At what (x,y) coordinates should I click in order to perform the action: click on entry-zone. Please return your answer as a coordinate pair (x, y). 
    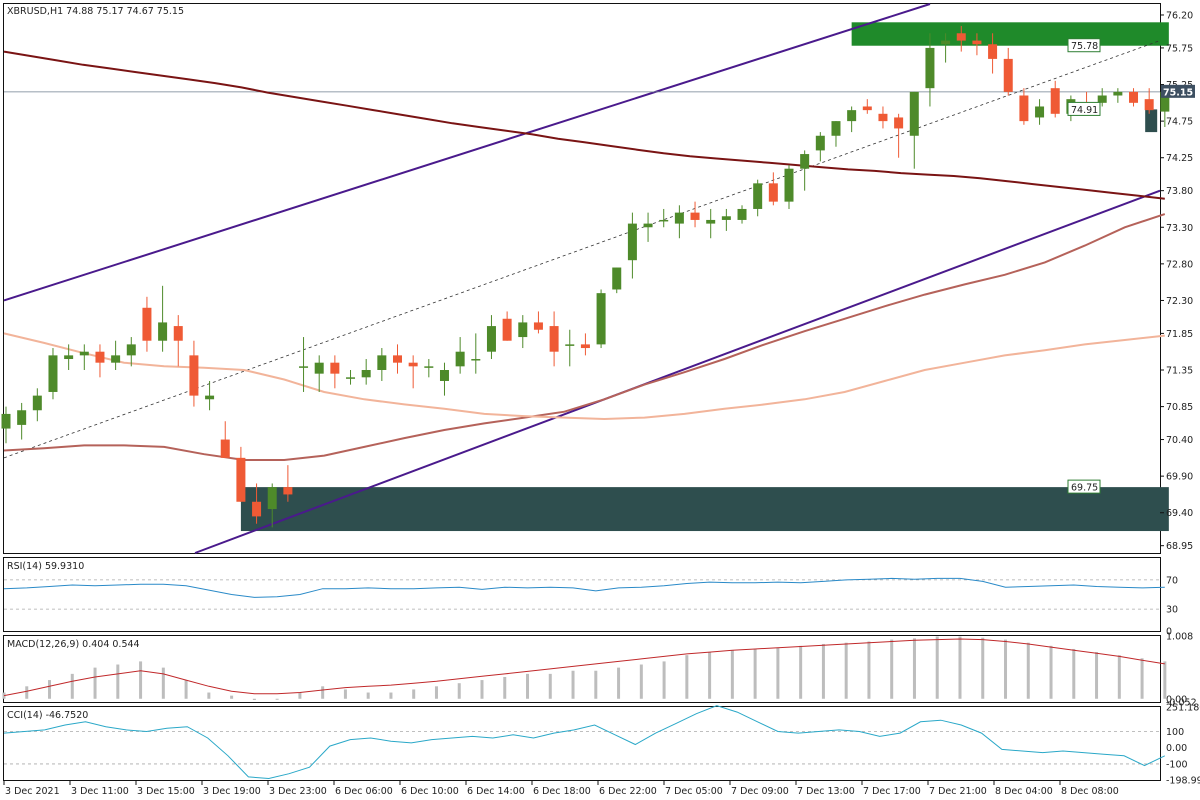
    Looking at the image, I should click on (1151, 121).